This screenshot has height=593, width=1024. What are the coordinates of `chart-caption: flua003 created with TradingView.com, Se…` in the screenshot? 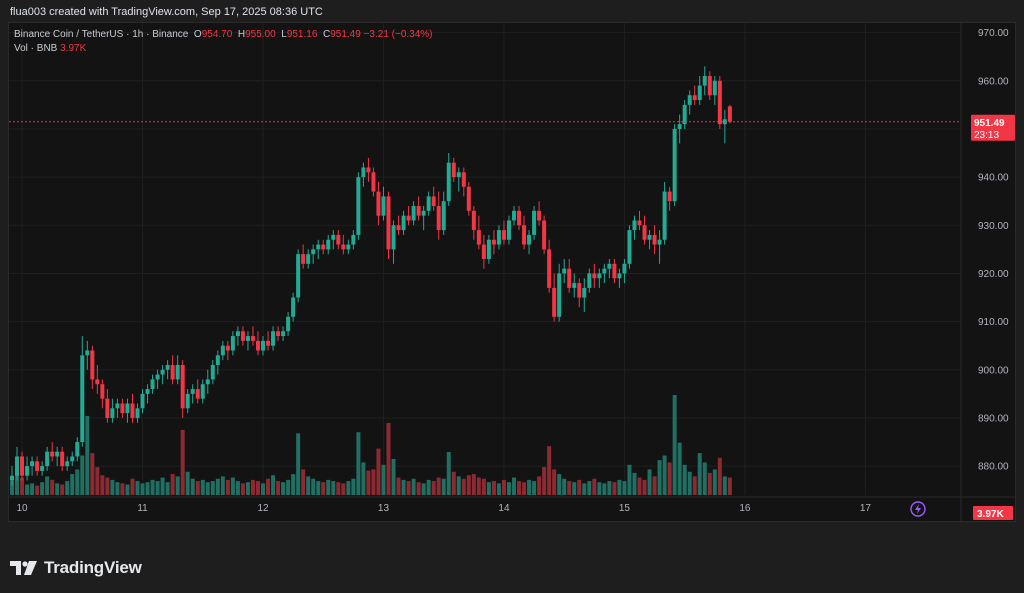 It's located at (166, 12).